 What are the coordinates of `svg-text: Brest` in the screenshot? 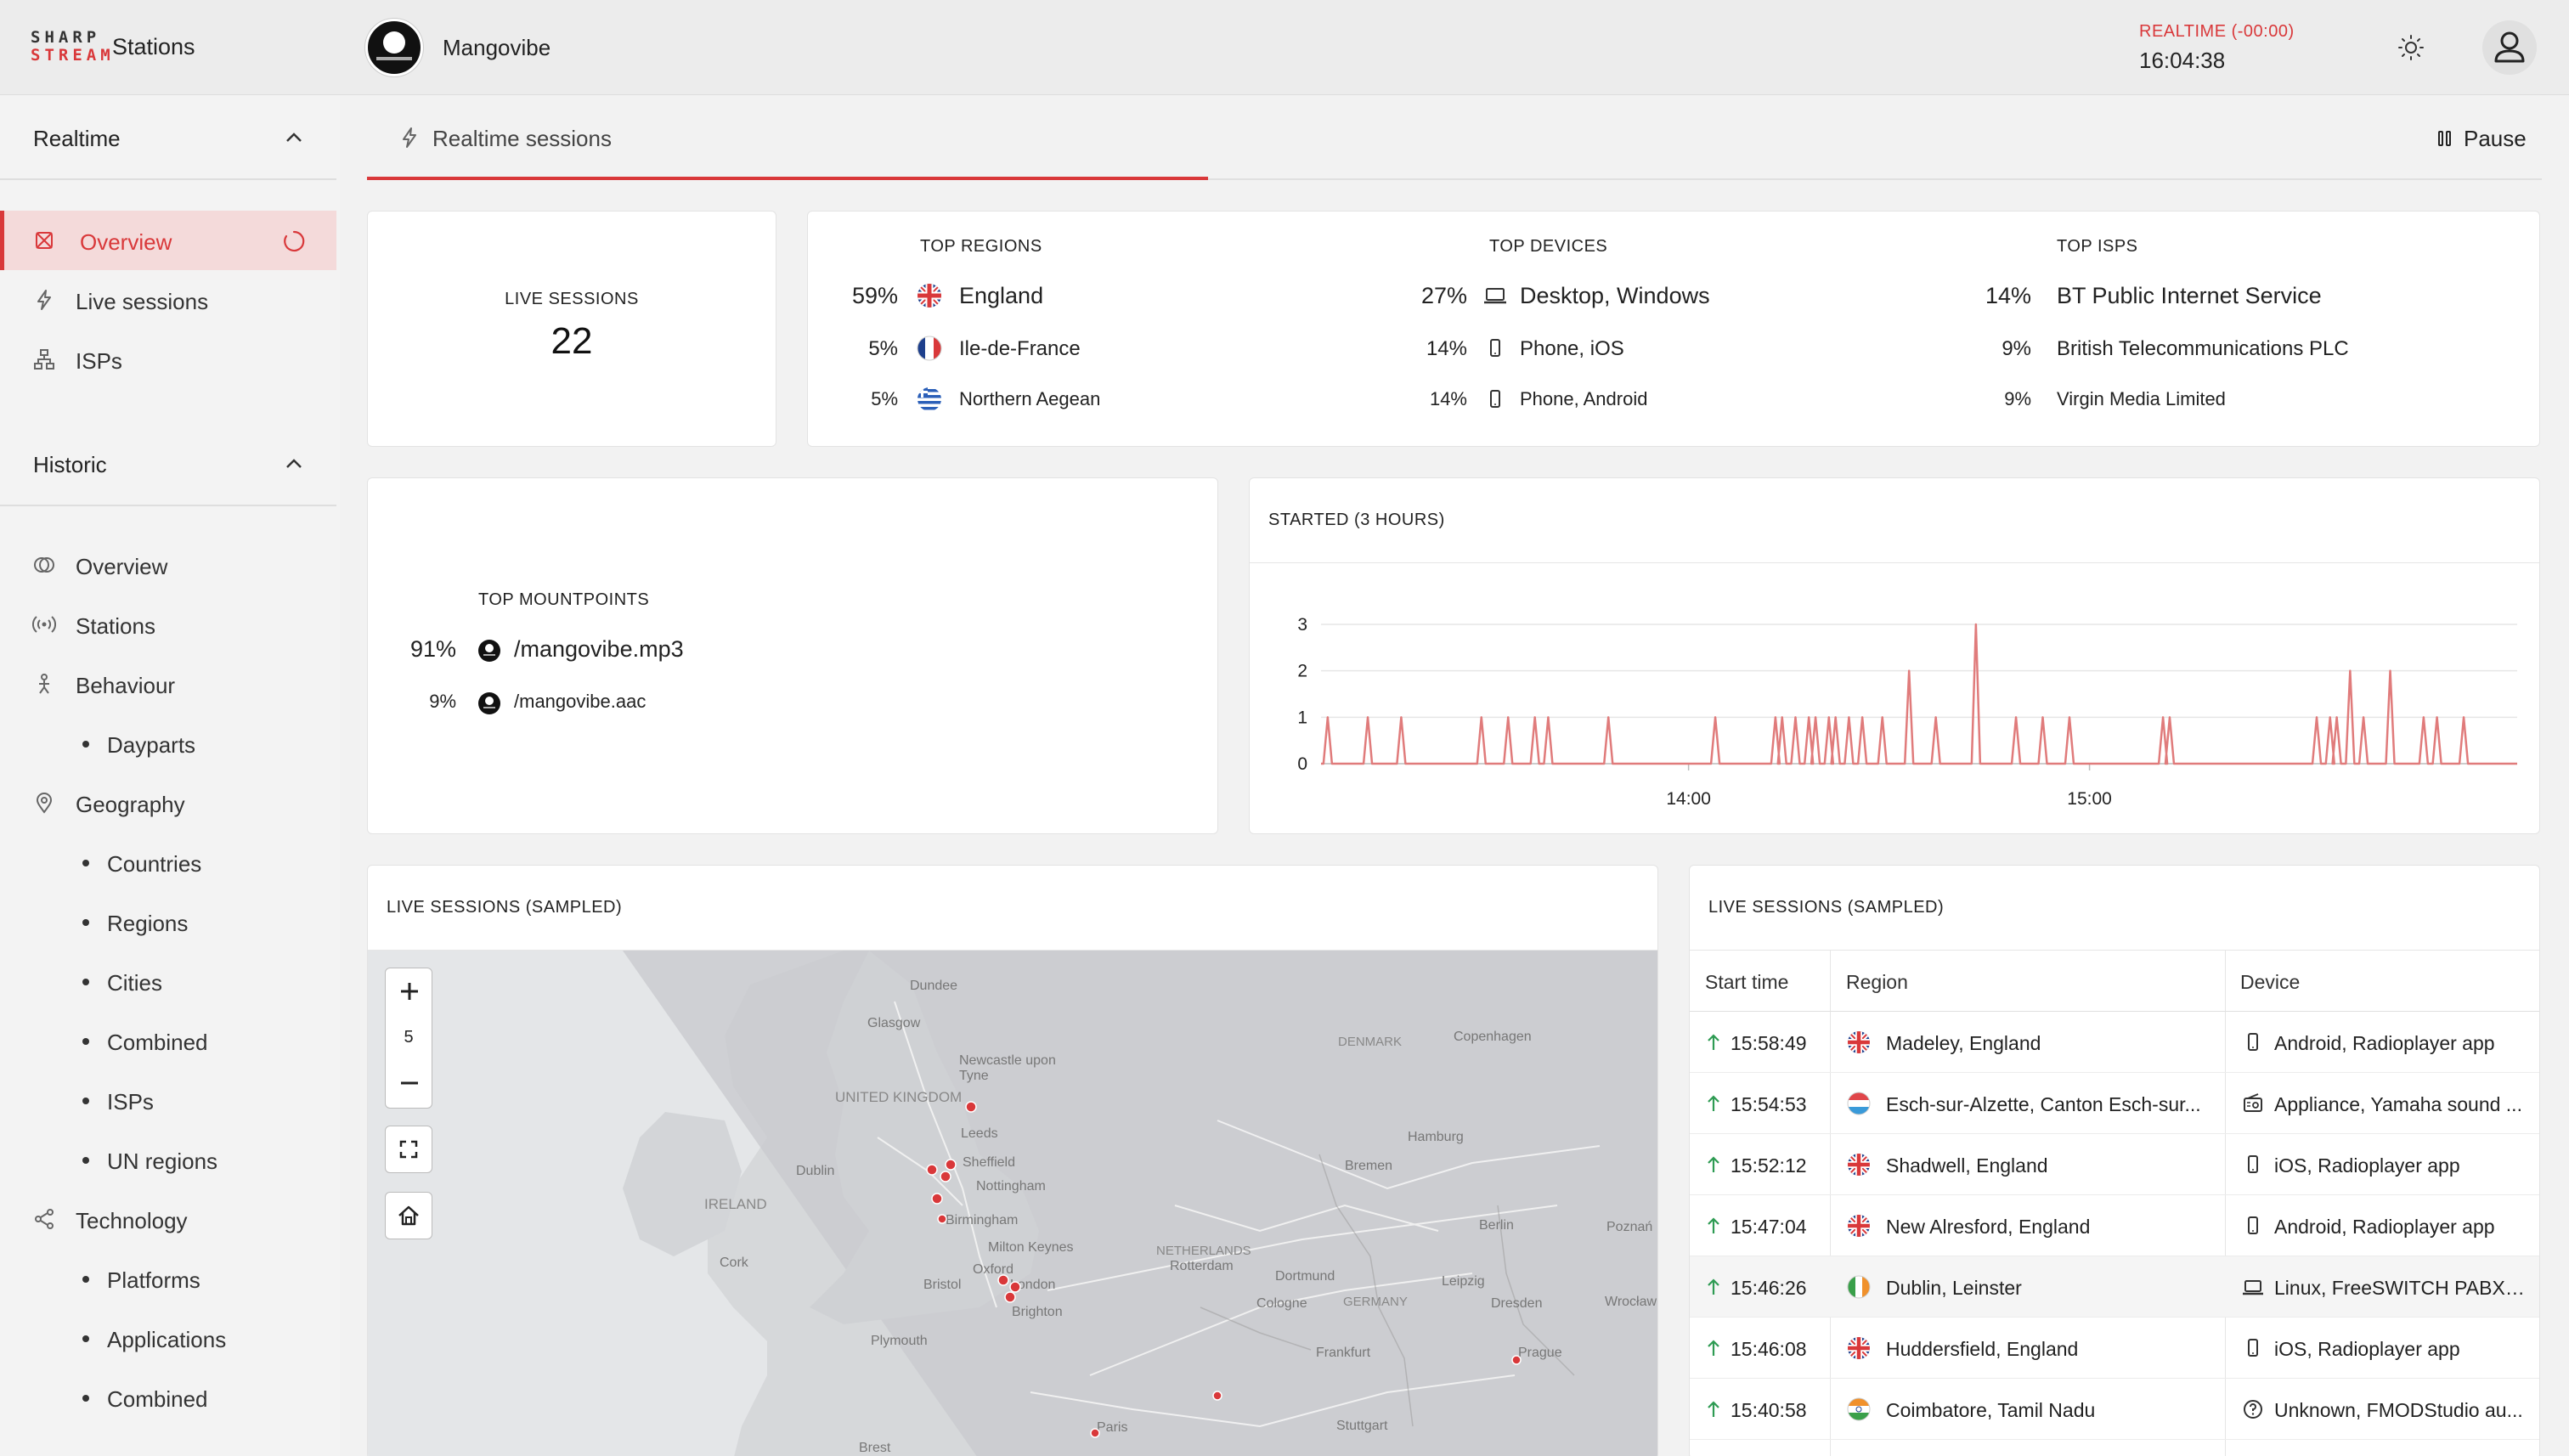 It's located at (875, 1448).